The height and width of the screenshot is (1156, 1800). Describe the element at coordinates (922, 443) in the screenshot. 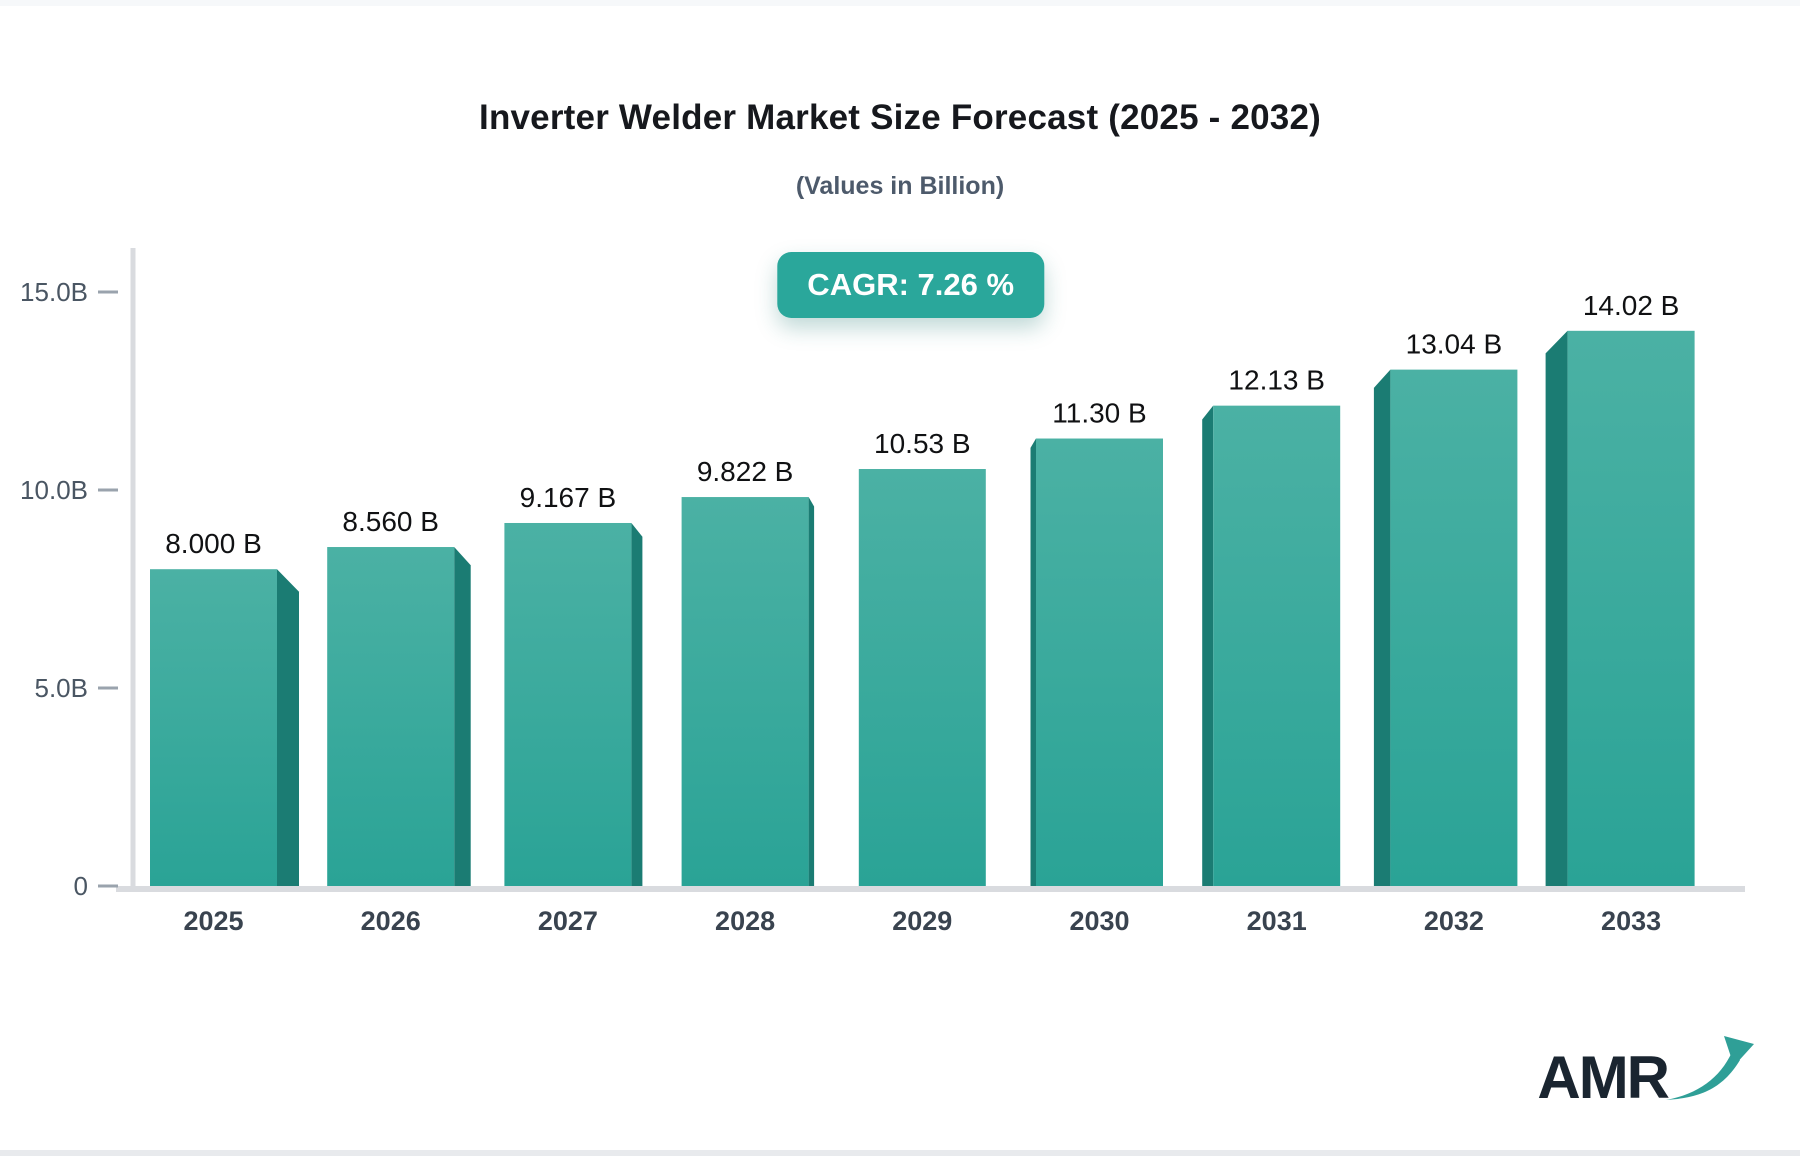

I see `bar-value-label: 10.53 B` at that location.